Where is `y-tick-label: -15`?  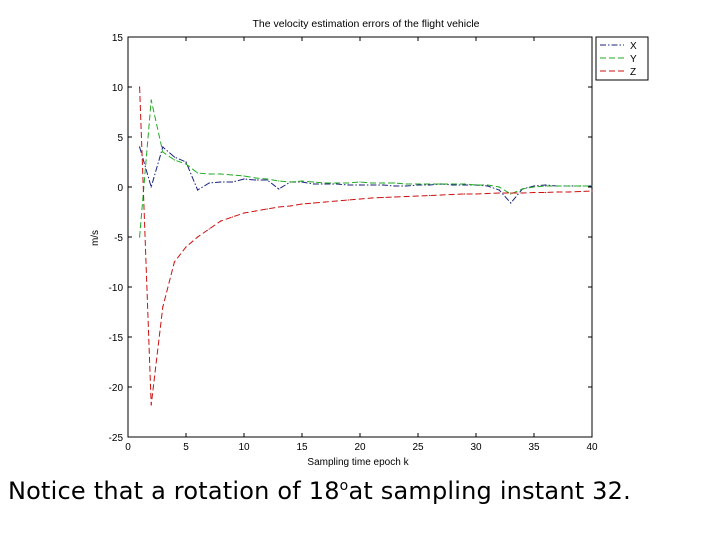
y-tick-label: -15 is located at coordinates (116, 338).